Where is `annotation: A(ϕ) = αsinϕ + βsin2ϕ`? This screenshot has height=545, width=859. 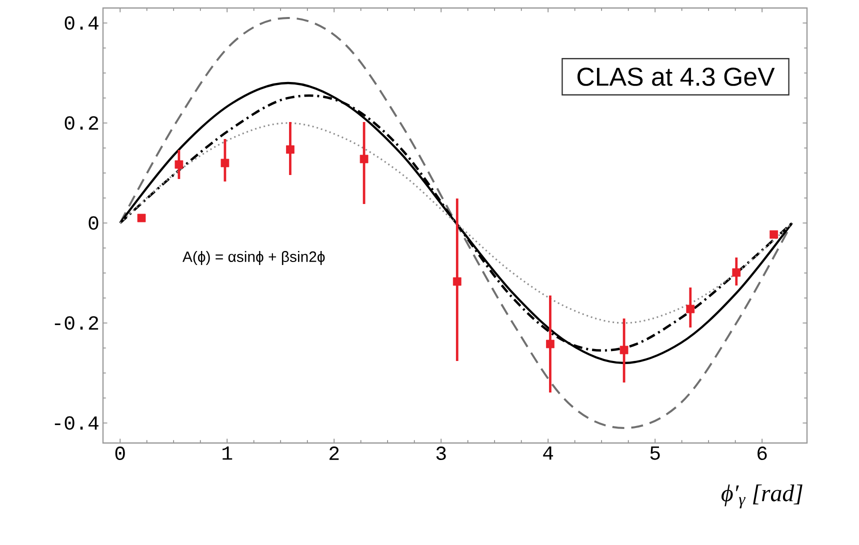 annotation: A(ϕ) = αsinϕ + βsin2ϕ is located at coordinates (253, 258).